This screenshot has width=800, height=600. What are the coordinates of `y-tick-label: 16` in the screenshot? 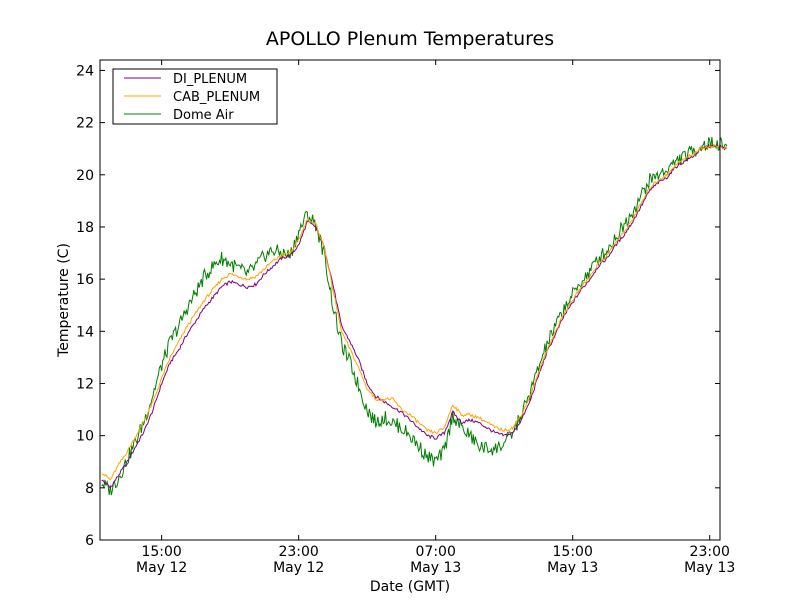 It's located at (85, 280).